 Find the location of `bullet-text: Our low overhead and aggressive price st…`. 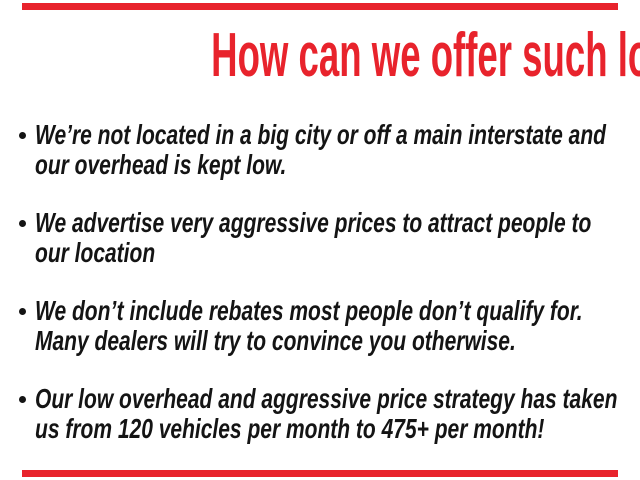

bullet-text: Our low overhead and aggressive price st… is located at coordinates (326, 414).